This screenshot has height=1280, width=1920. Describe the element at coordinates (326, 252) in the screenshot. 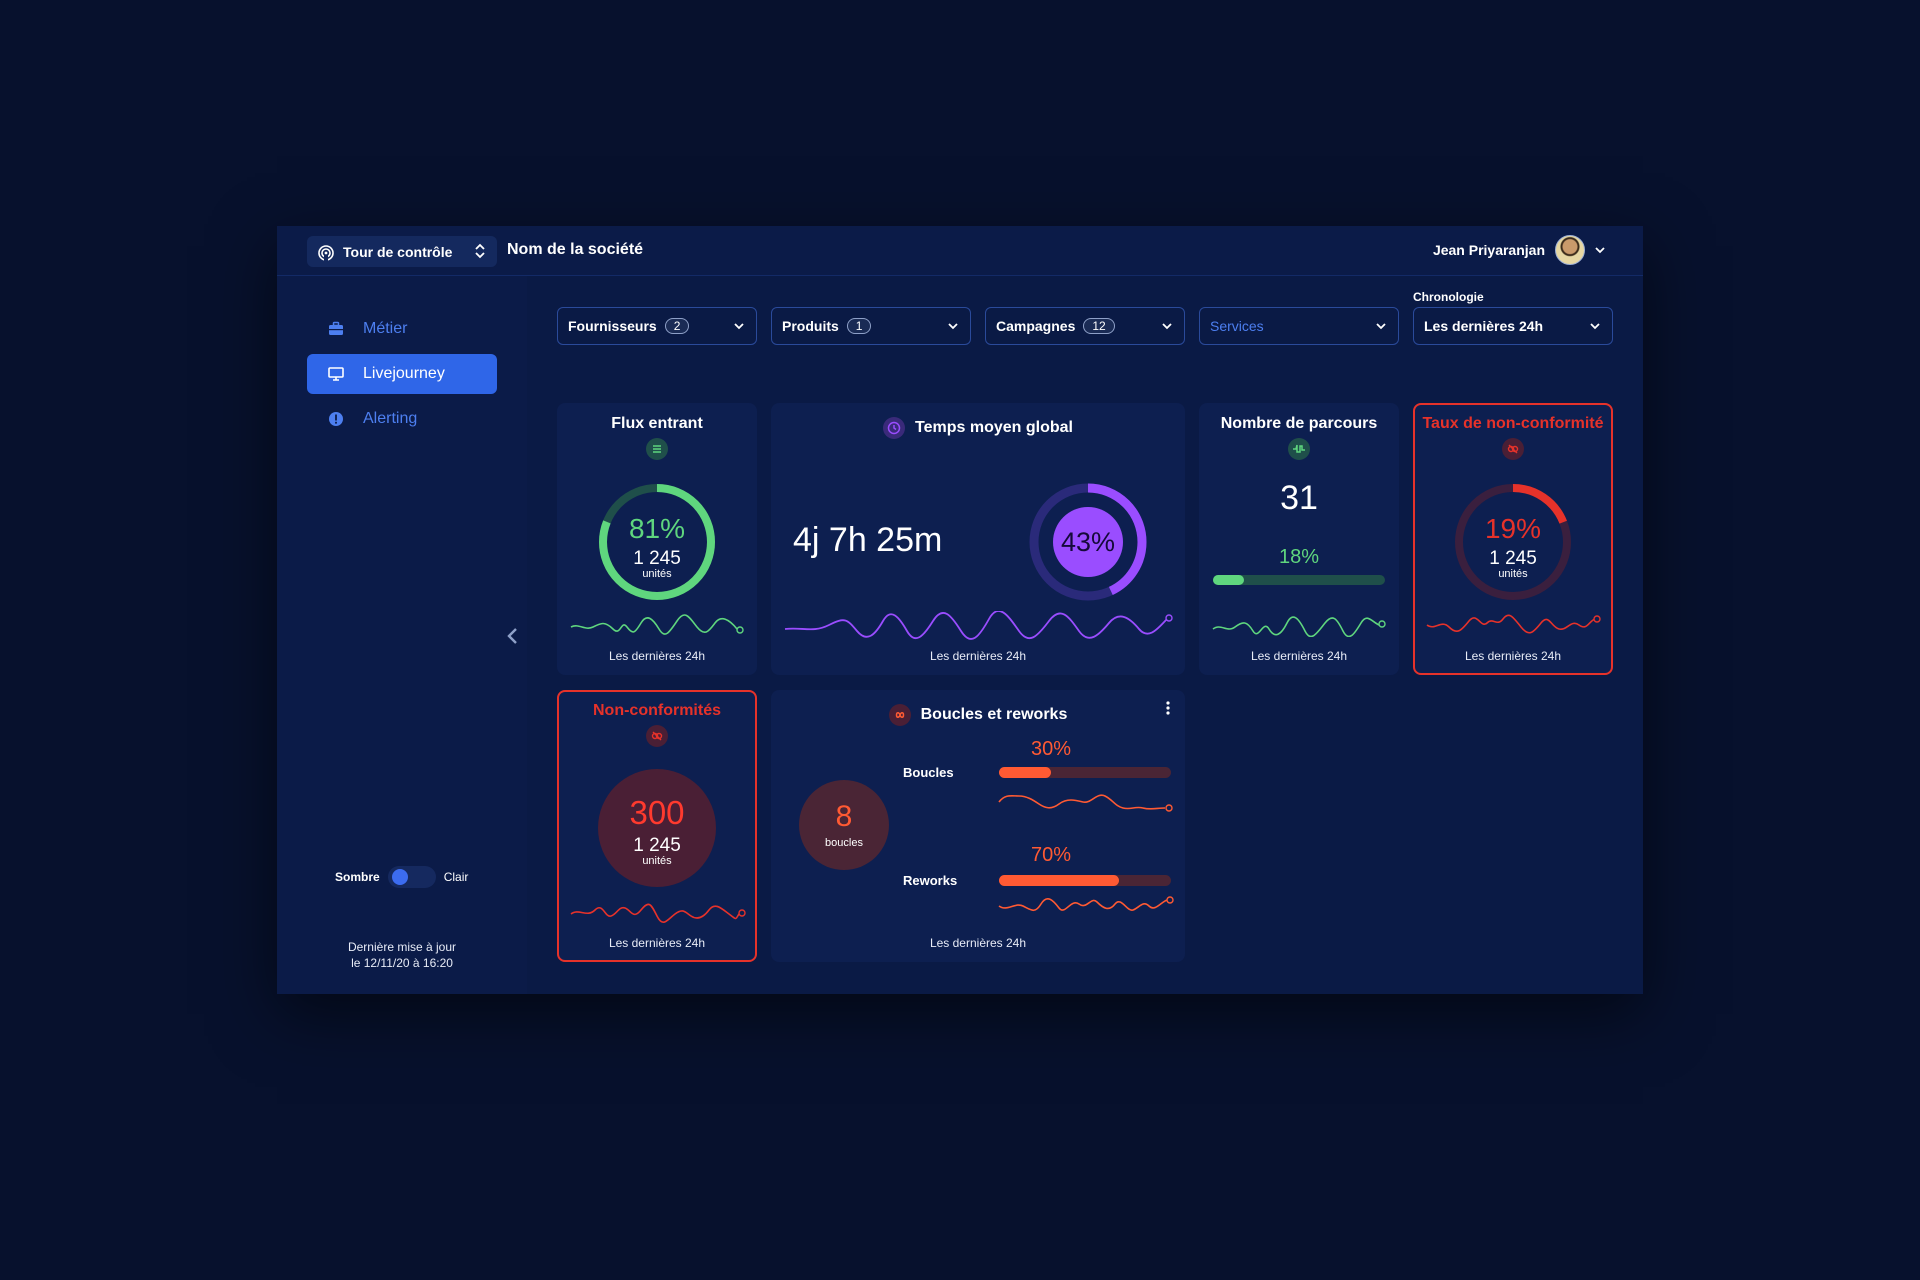

I see `radar-icon` at that location.